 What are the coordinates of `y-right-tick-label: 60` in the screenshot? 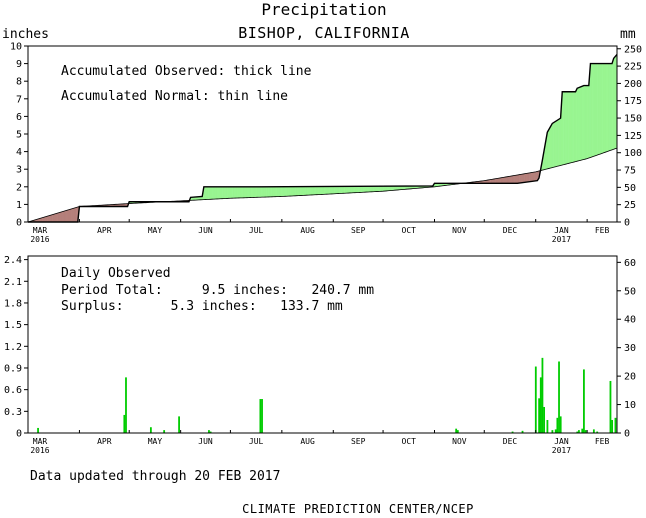 It's located at (630, 263).